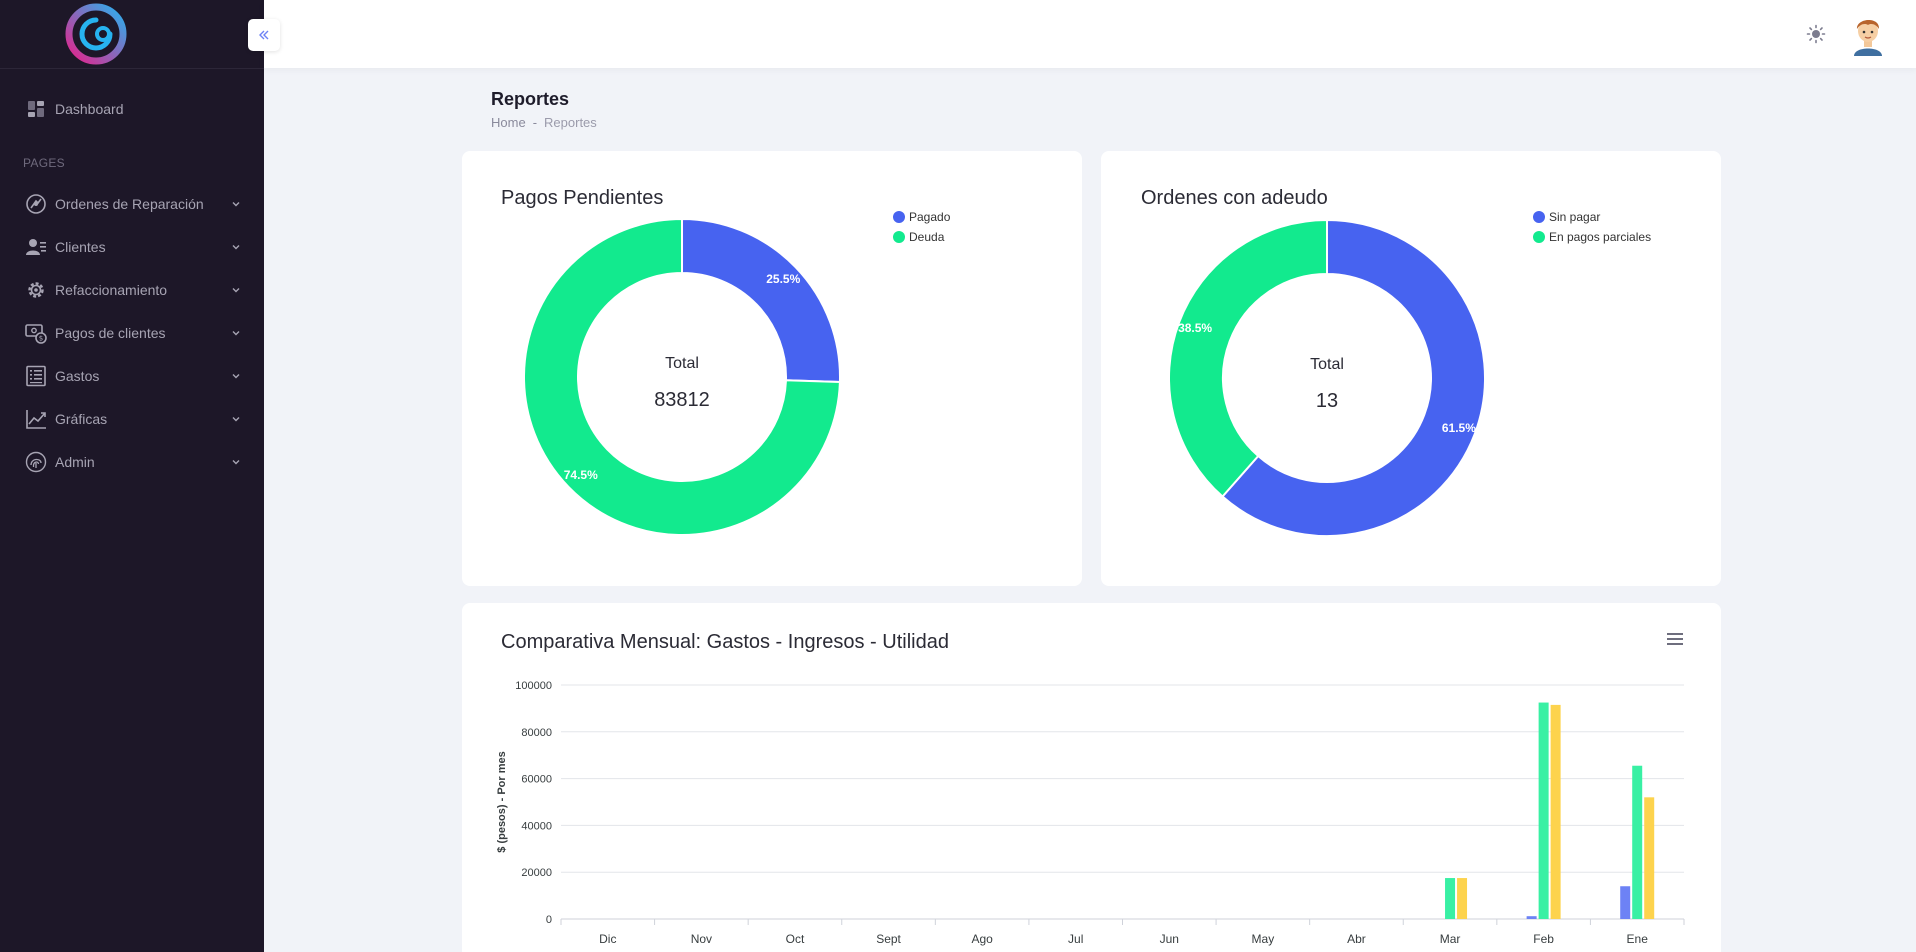 This screenshot has width=1916, height=952. I want to click on legend-item-pagos-parciales: En pagos parciales, so click(1592, 237).